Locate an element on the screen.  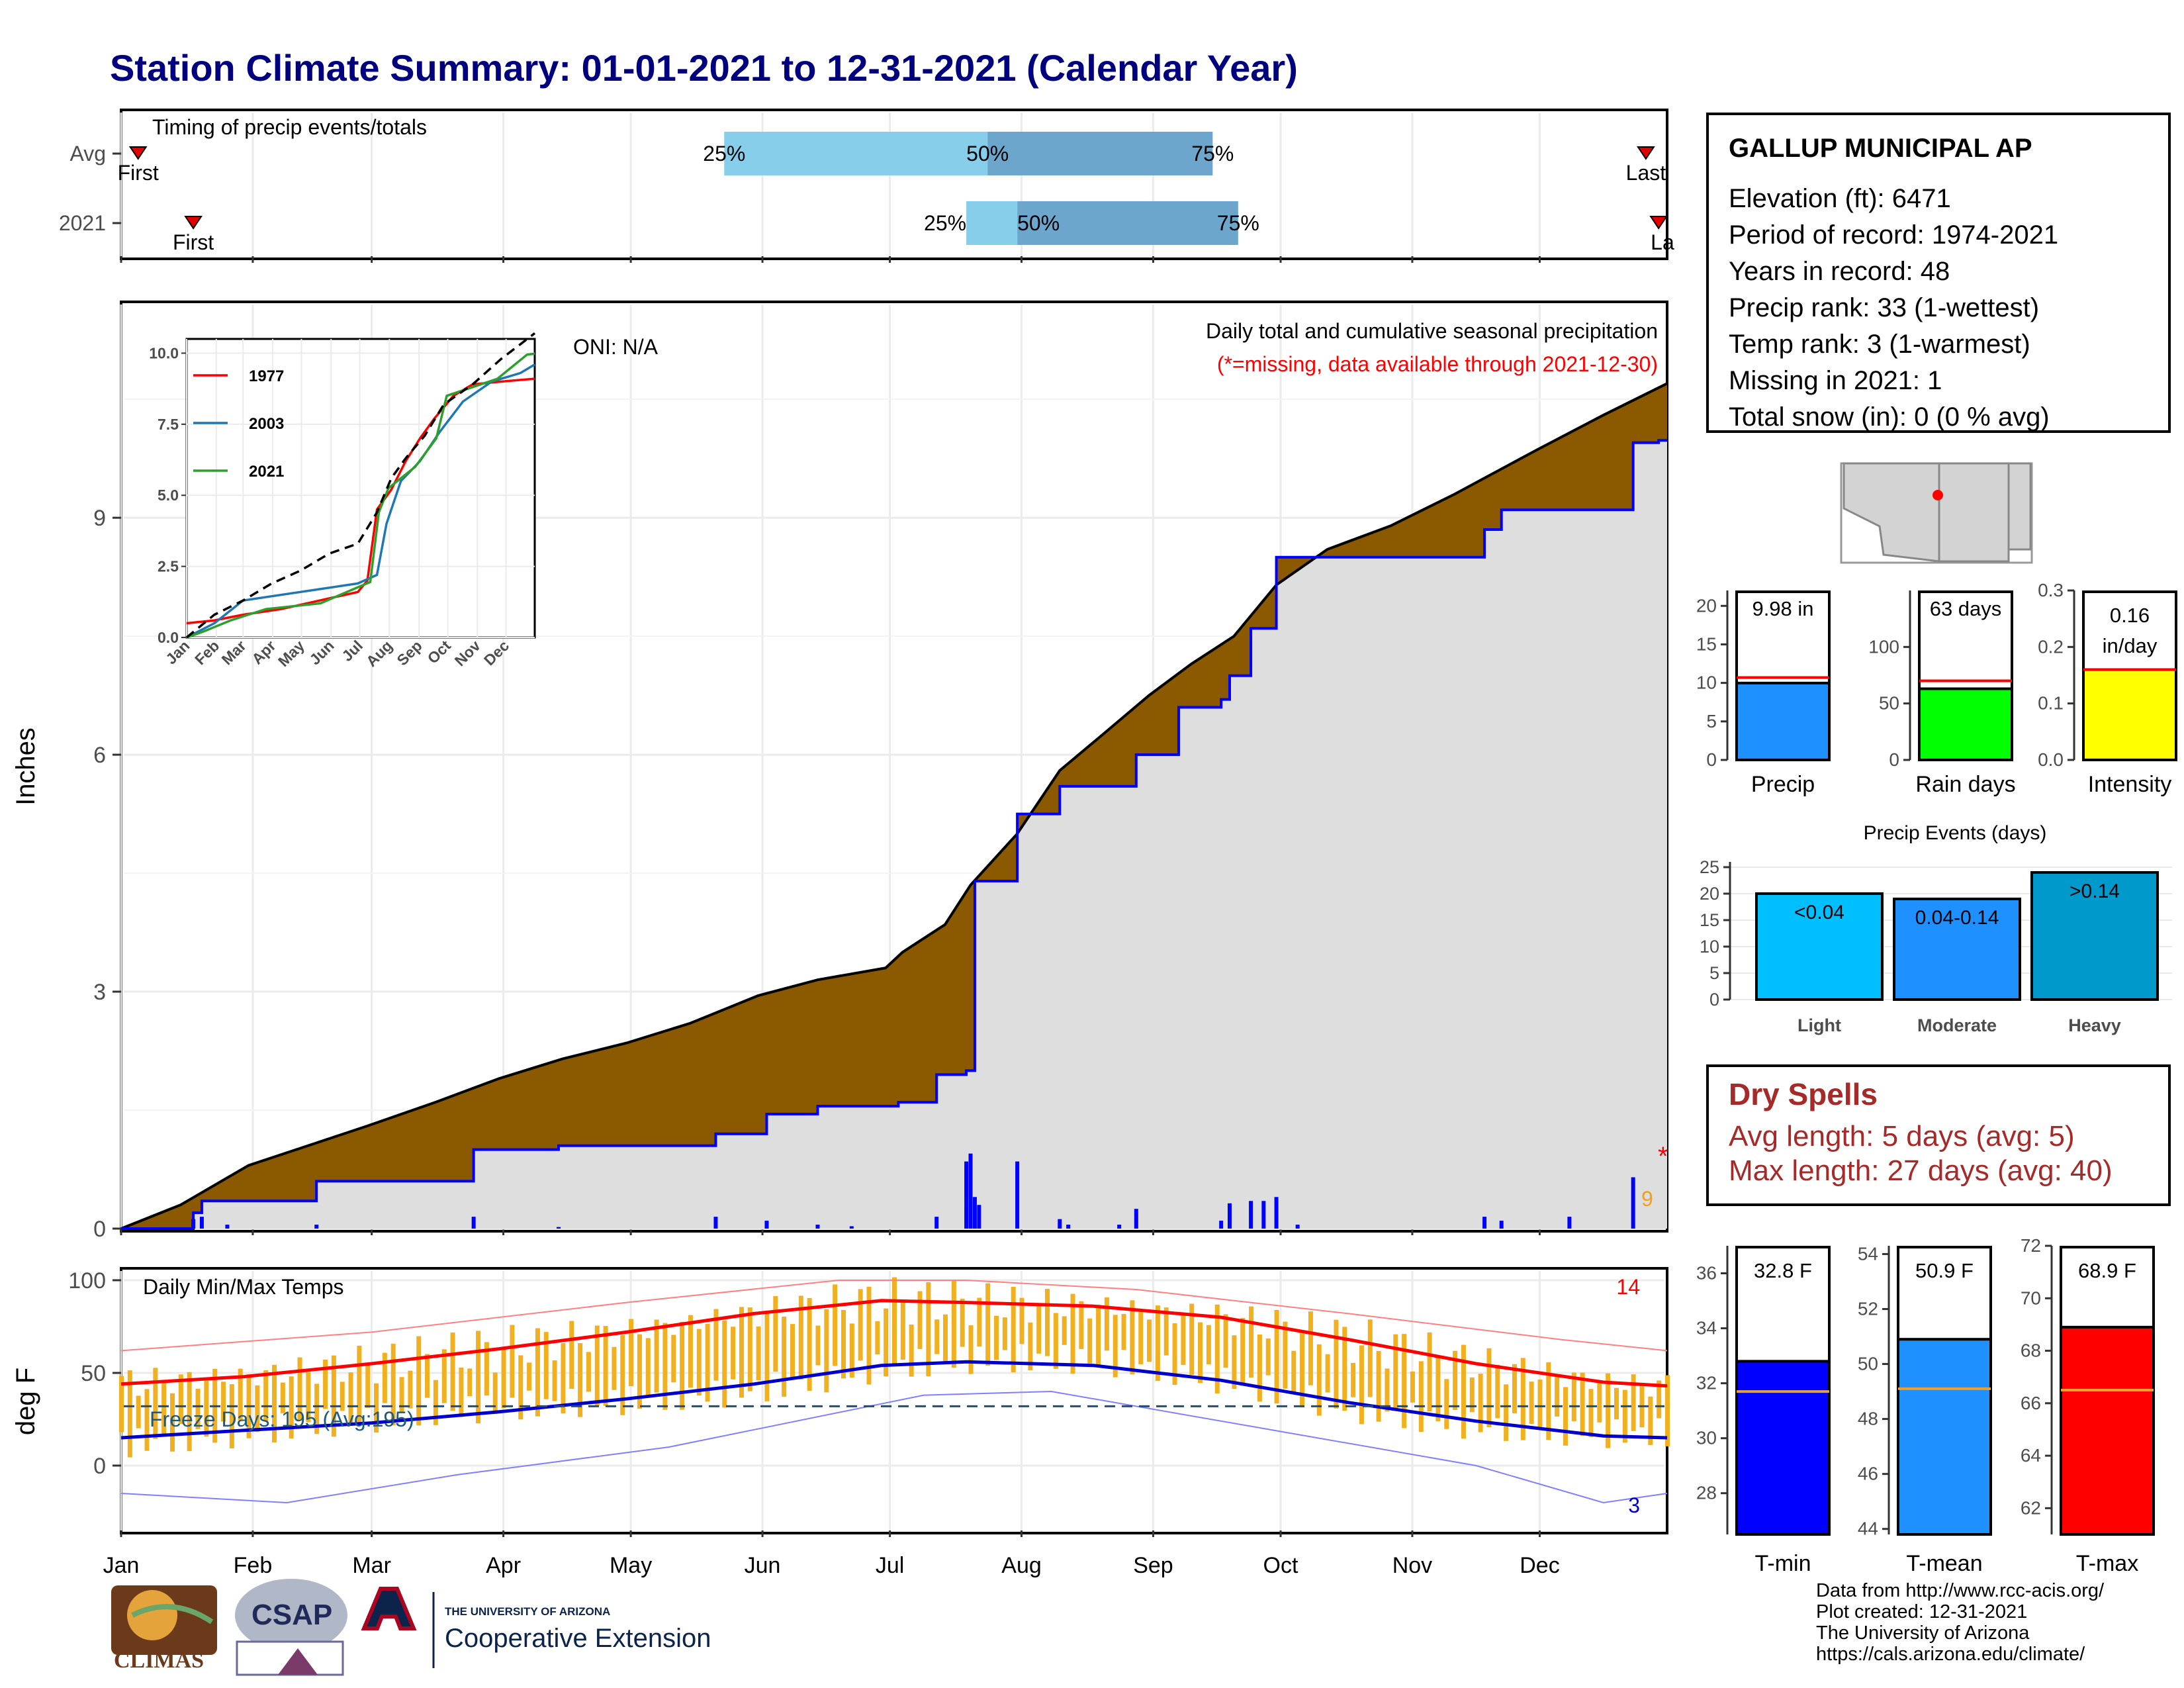
gauge-value-label: 32.8 F is located at coordinates (1783, 1270).